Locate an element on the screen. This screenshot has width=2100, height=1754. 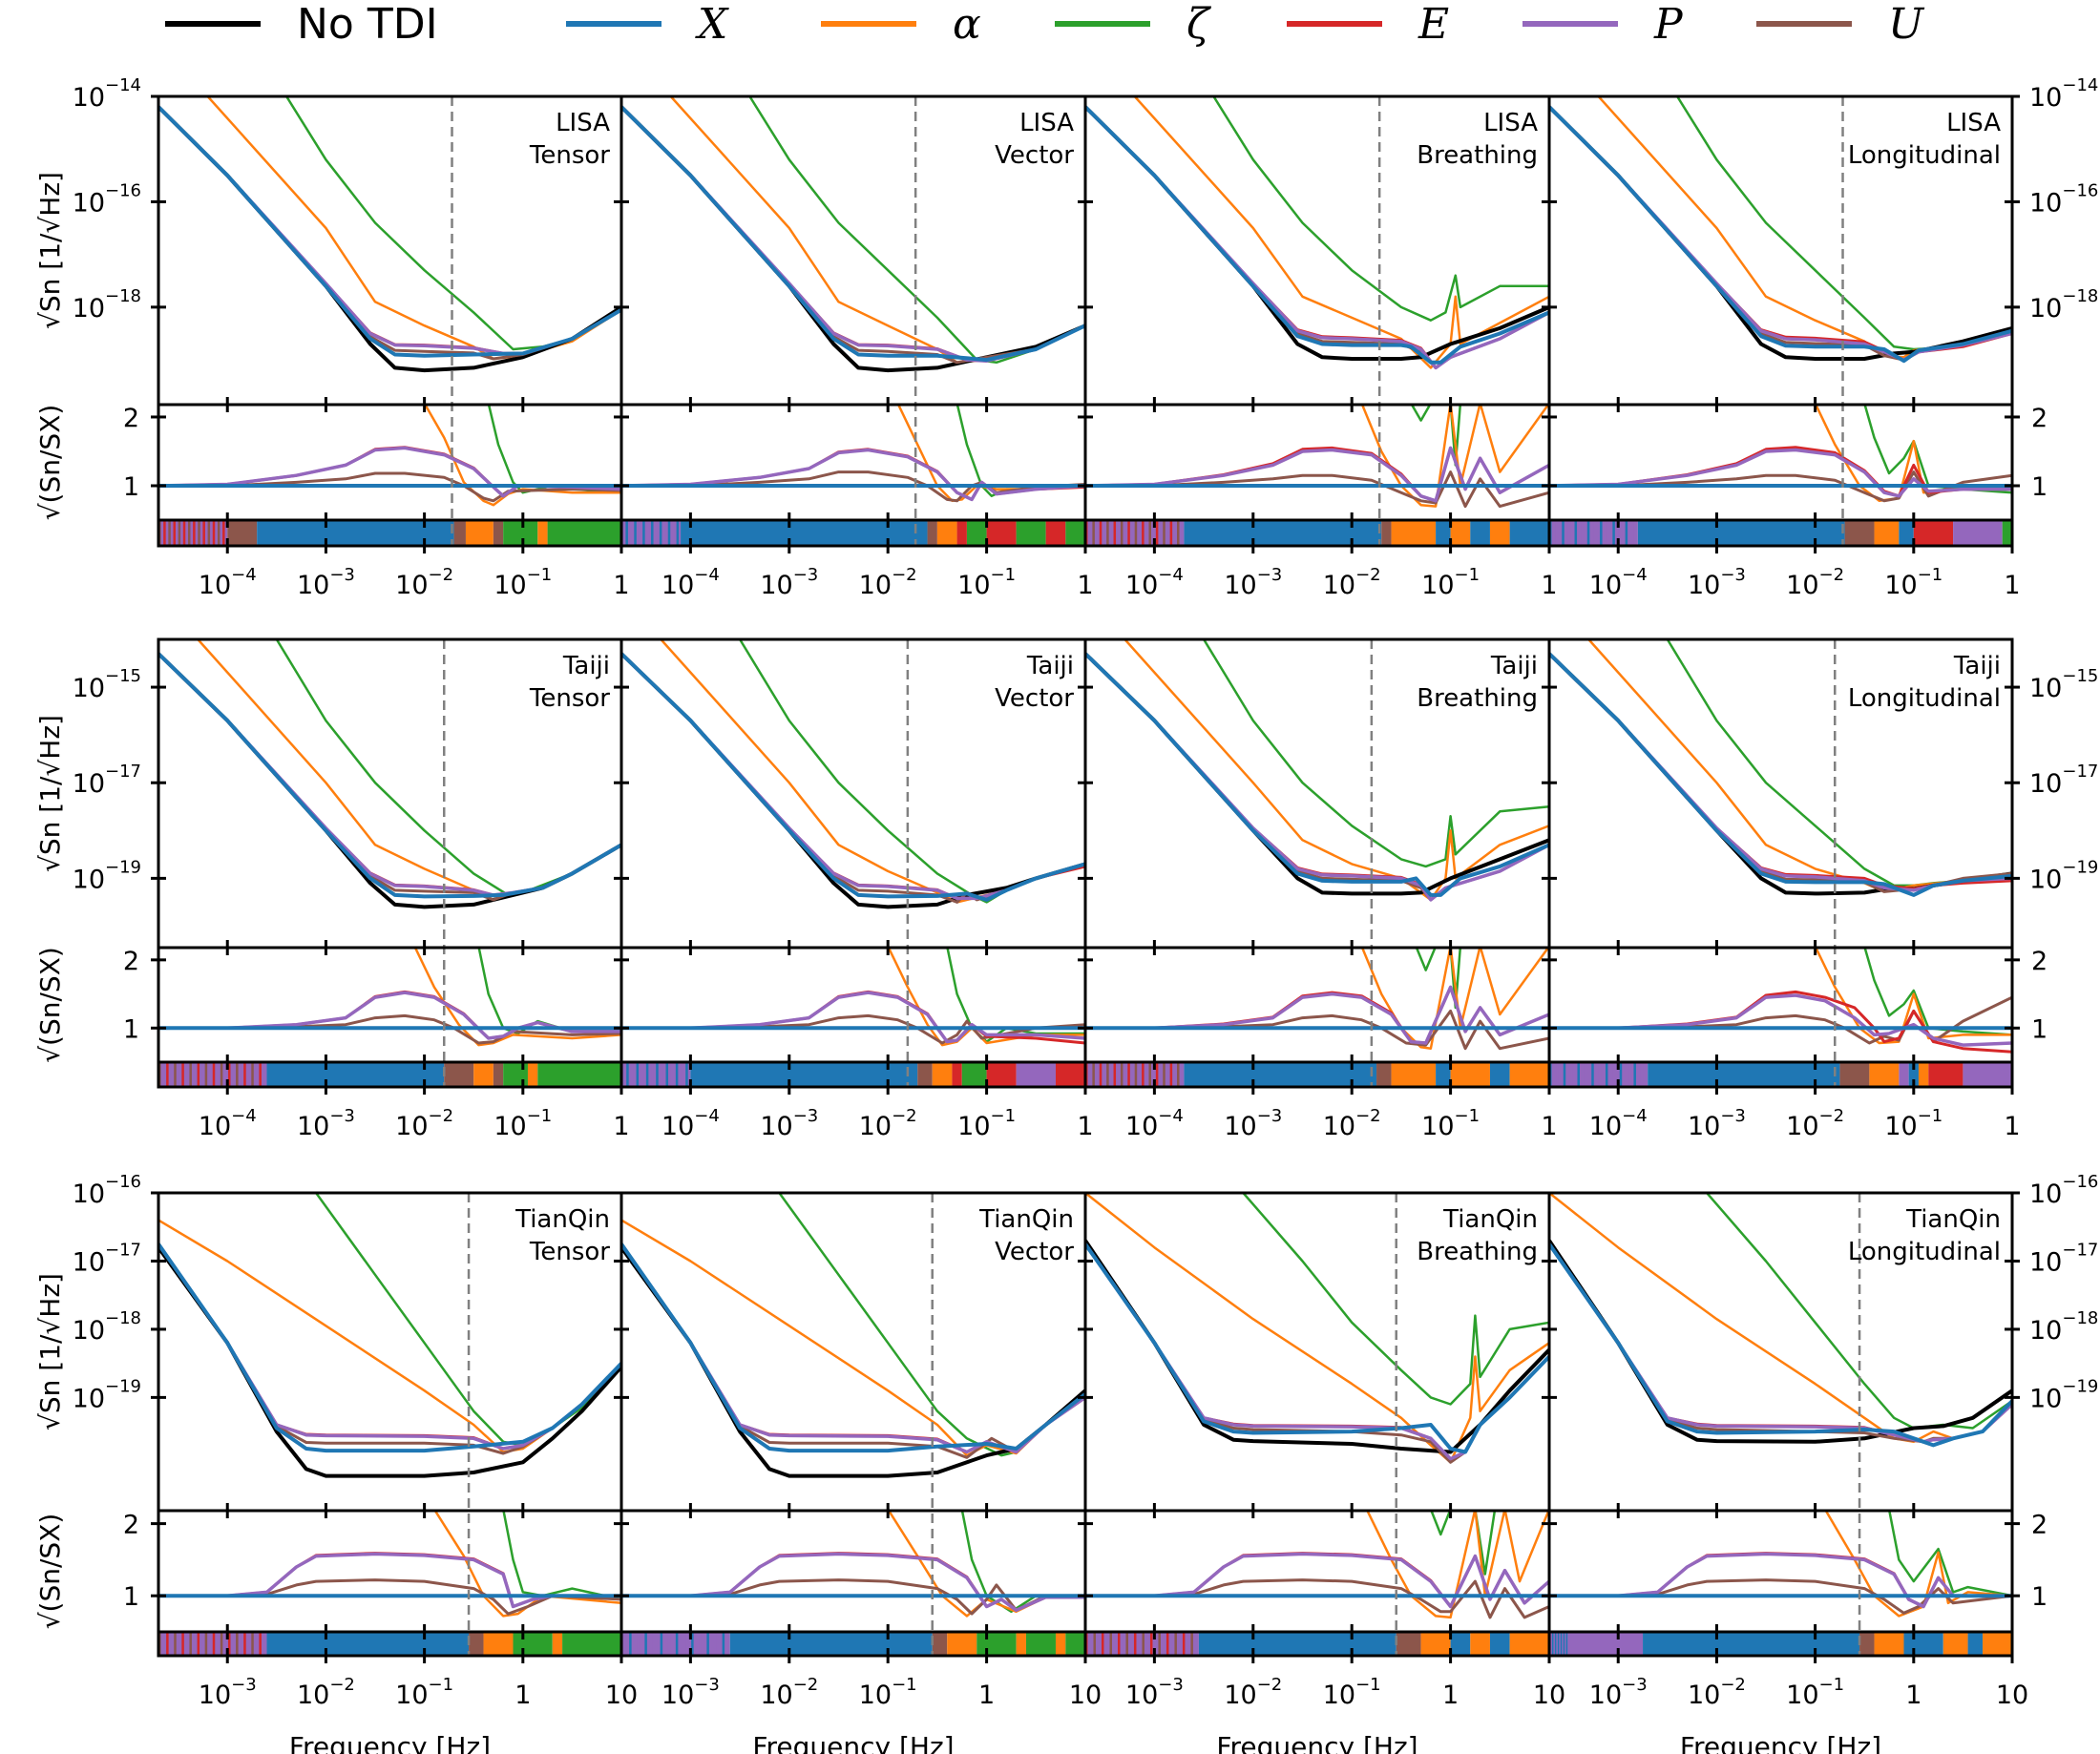
y-tick-label-right: 10−14 is located at coordinates (2064, 94).